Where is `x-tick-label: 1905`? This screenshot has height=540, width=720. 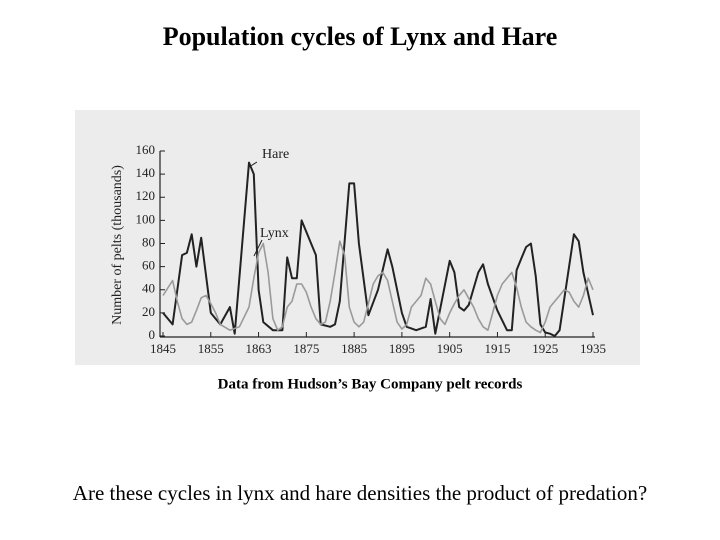
x-tick-label: 1905 is located at coordinates (450, 348).